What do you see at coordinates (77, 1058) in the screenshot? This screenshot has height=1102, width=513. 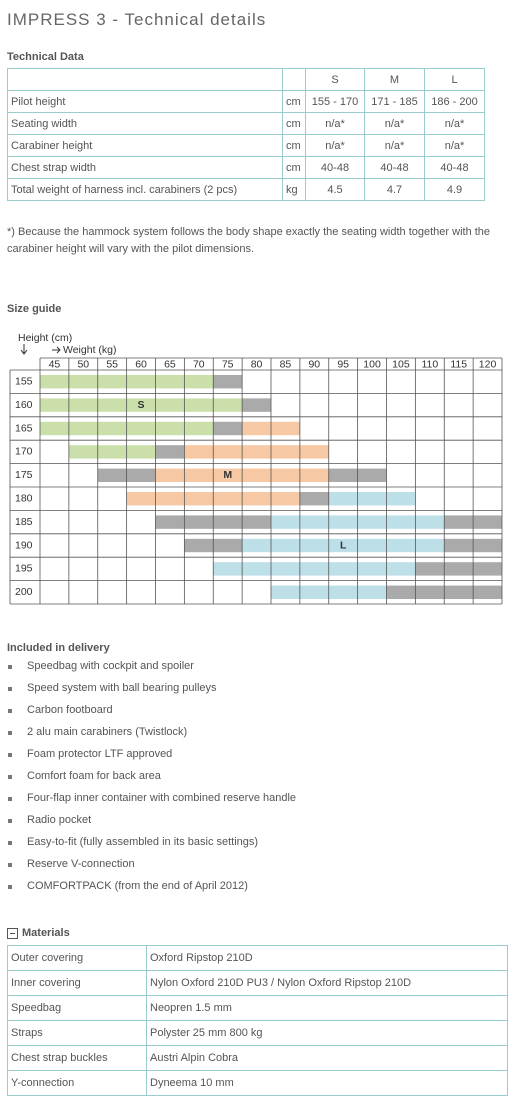 I see `component: Chest strap buckles` at bounding box center [77, 1058].